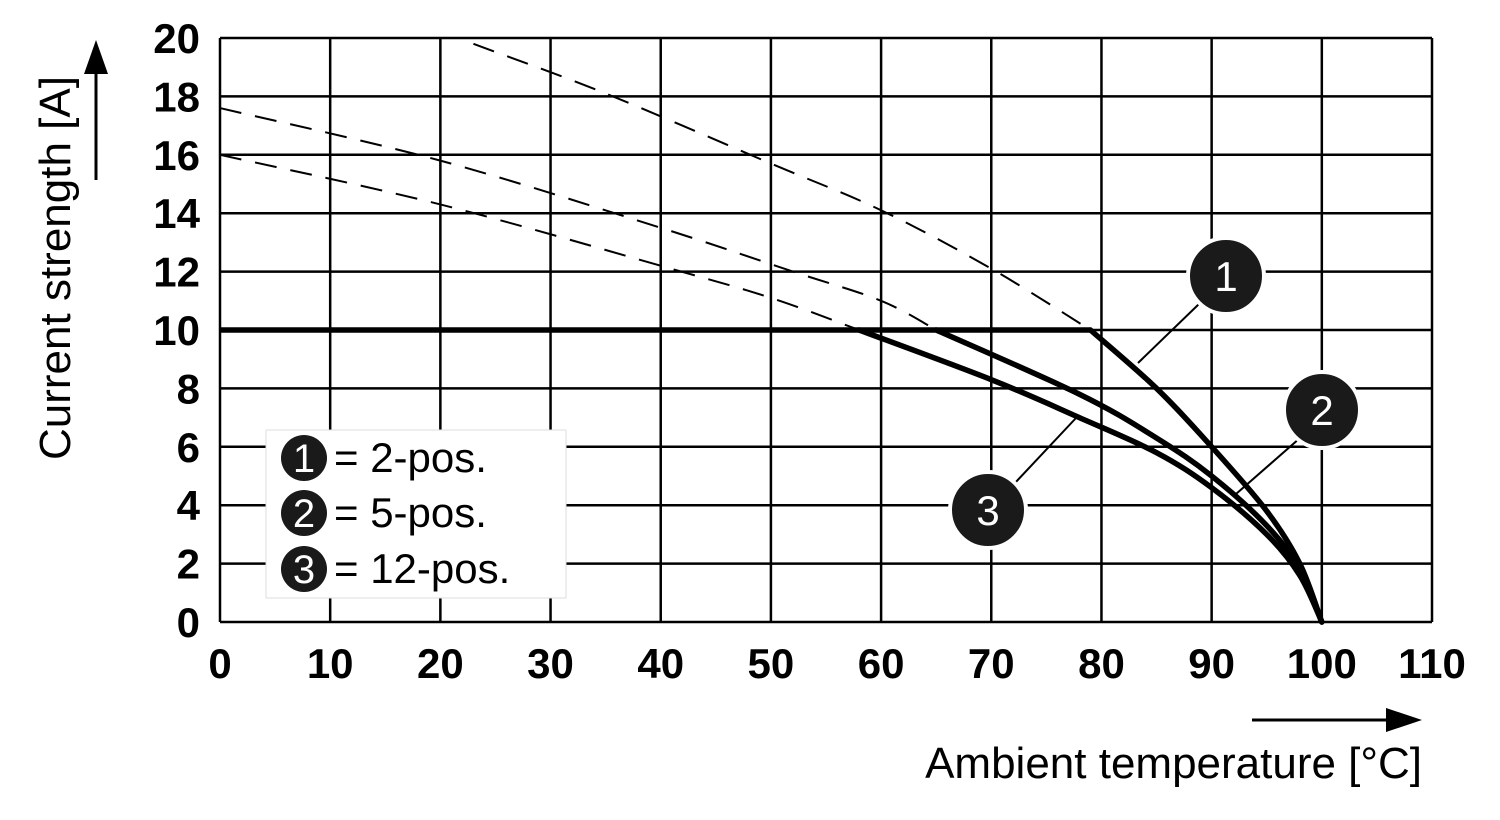 This screenshot has height=820, width=1500. What do you see at coordinates (188, 447) in the screenshot?
I see `y-tick-label: 6` at bounding box center [188, 447].